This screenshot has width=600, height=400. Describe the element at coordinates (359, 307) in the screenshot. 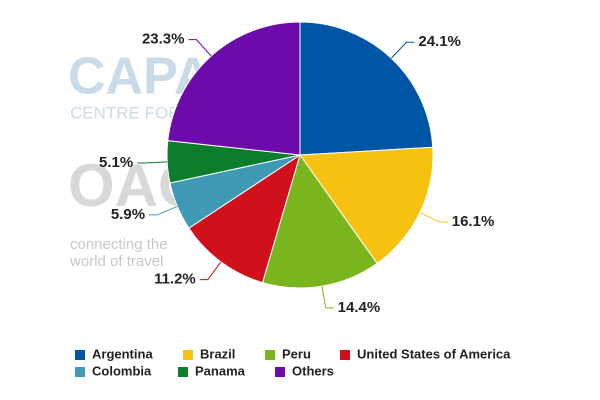

I see `data-label: 14.4%` at that location.